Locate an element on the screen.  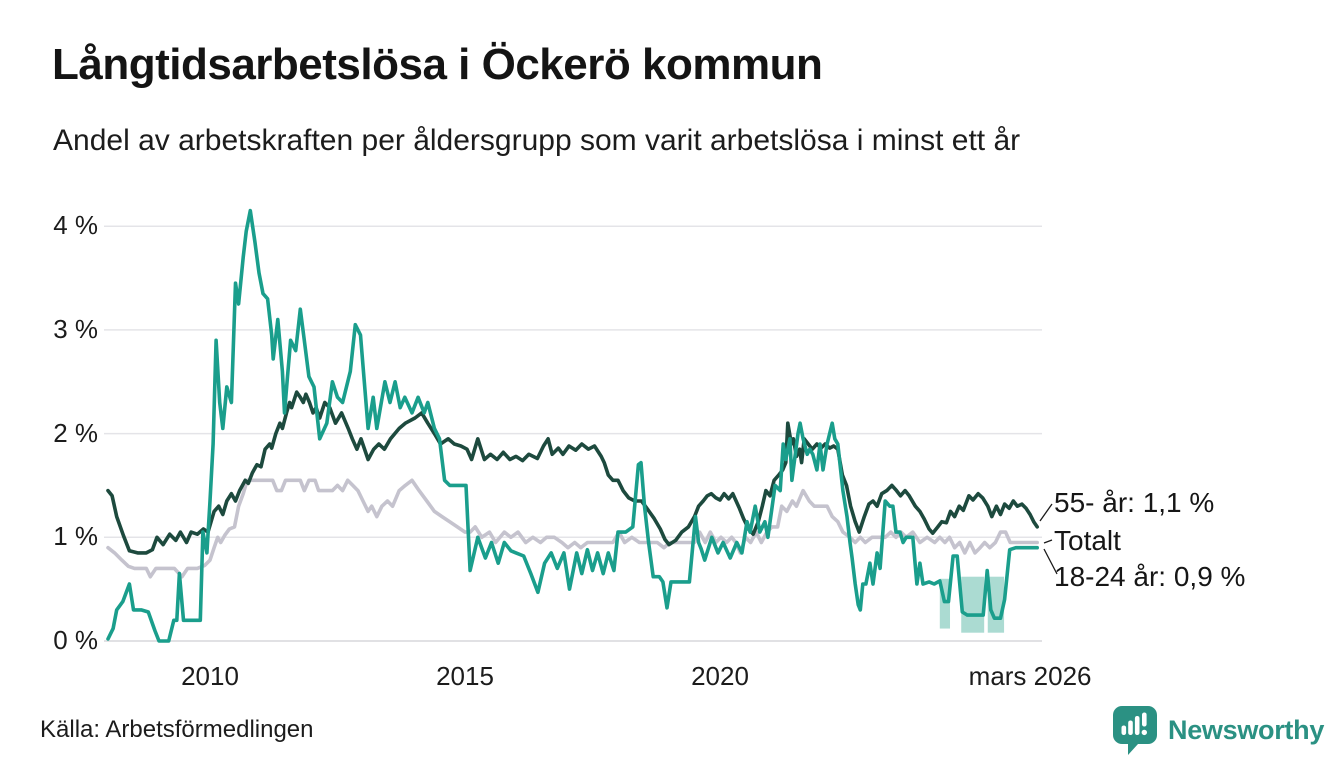
newsworthy-logo: Newsworthy is located at coordinates (1218, 730).